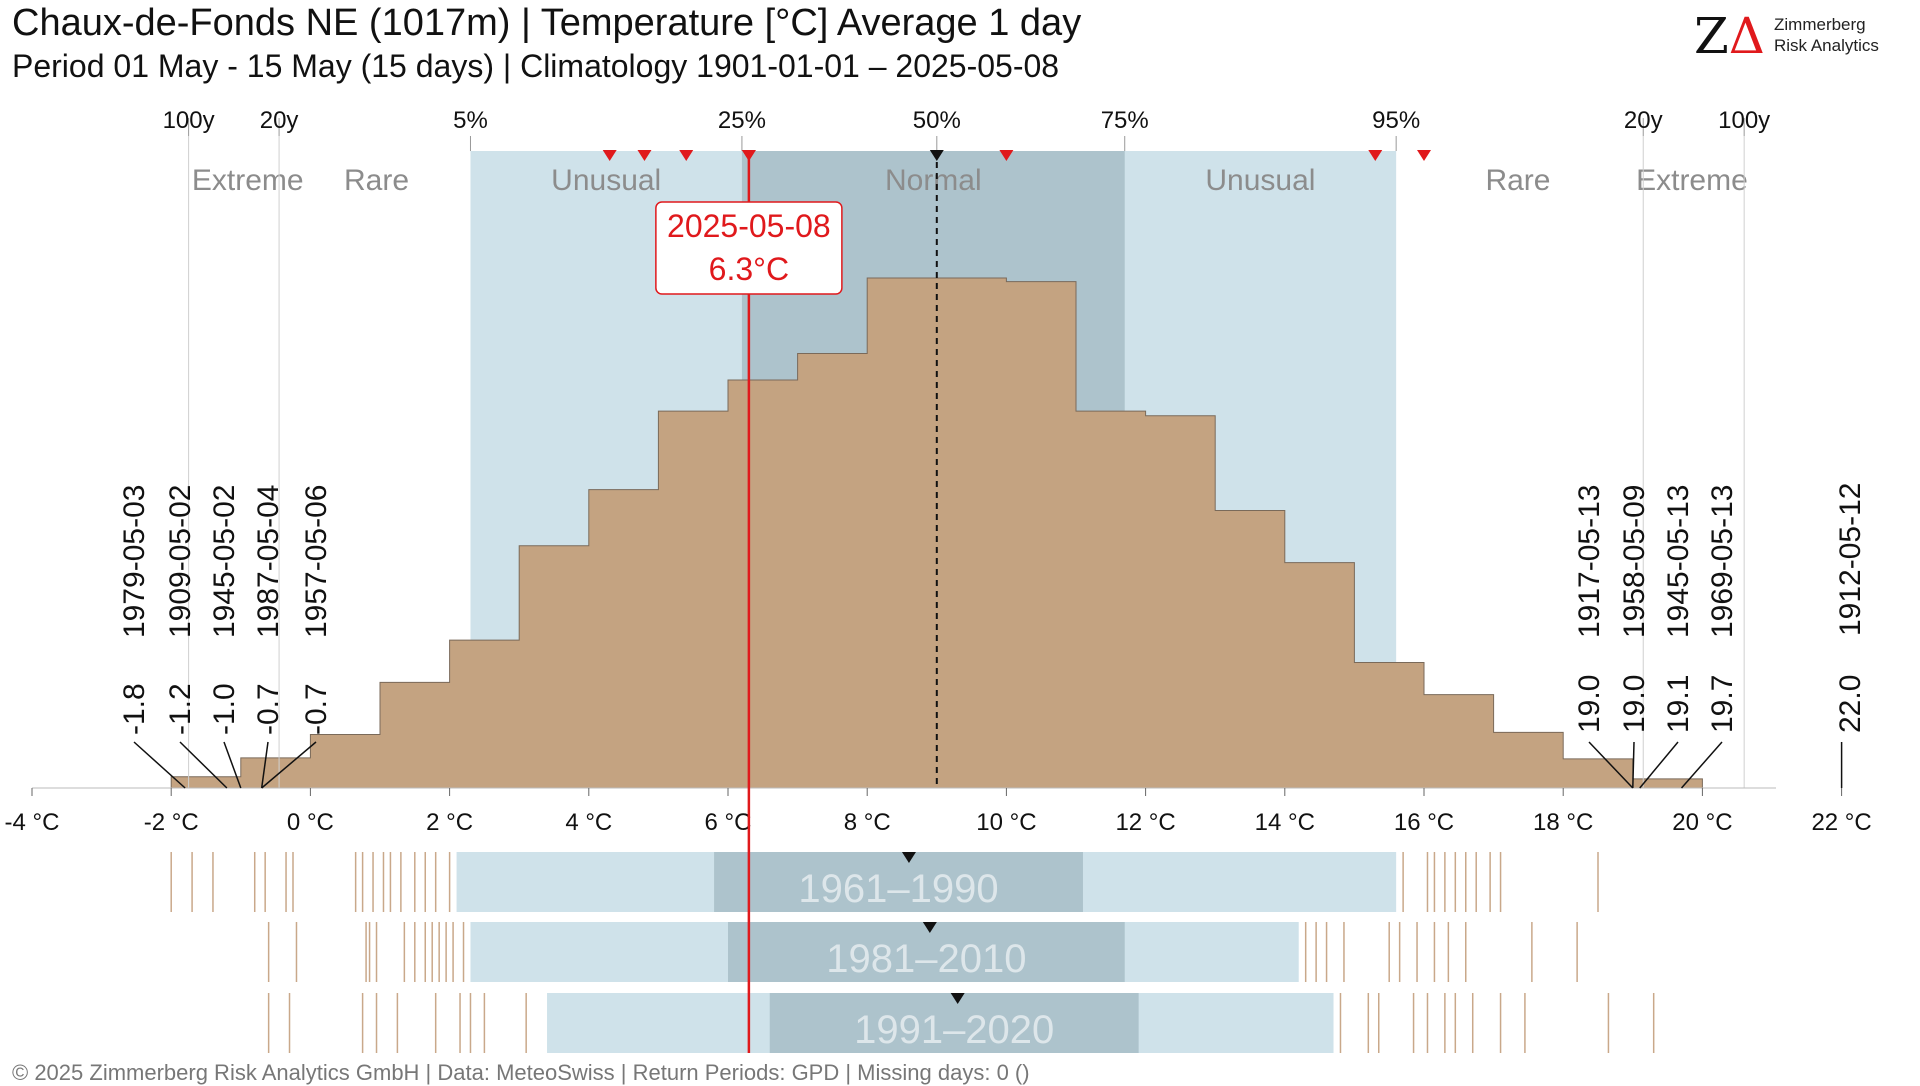  Describe the element at coordinates (1589, 561) in the screenshot. I see `extreme-date-label: 1917-05-13` at that location.